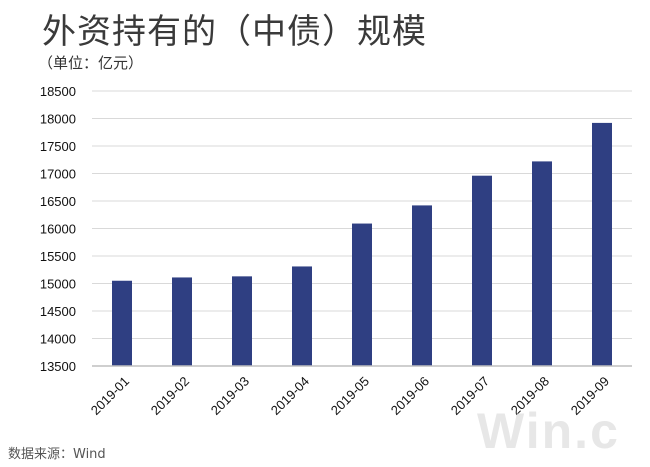 The height and width of the screenshot is (467, 650). Describe the element at coordinates (170, 396) in the screenshot. I see `x-tick-label: 2019-02` at that location.